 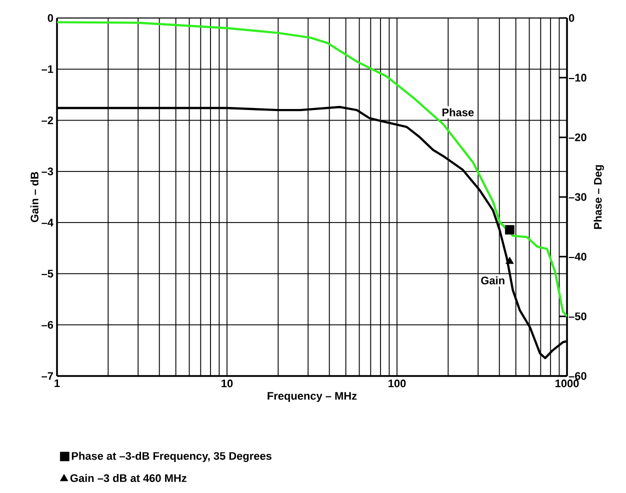 I want to click on series-label: Phase, so click(x=458, y=112).